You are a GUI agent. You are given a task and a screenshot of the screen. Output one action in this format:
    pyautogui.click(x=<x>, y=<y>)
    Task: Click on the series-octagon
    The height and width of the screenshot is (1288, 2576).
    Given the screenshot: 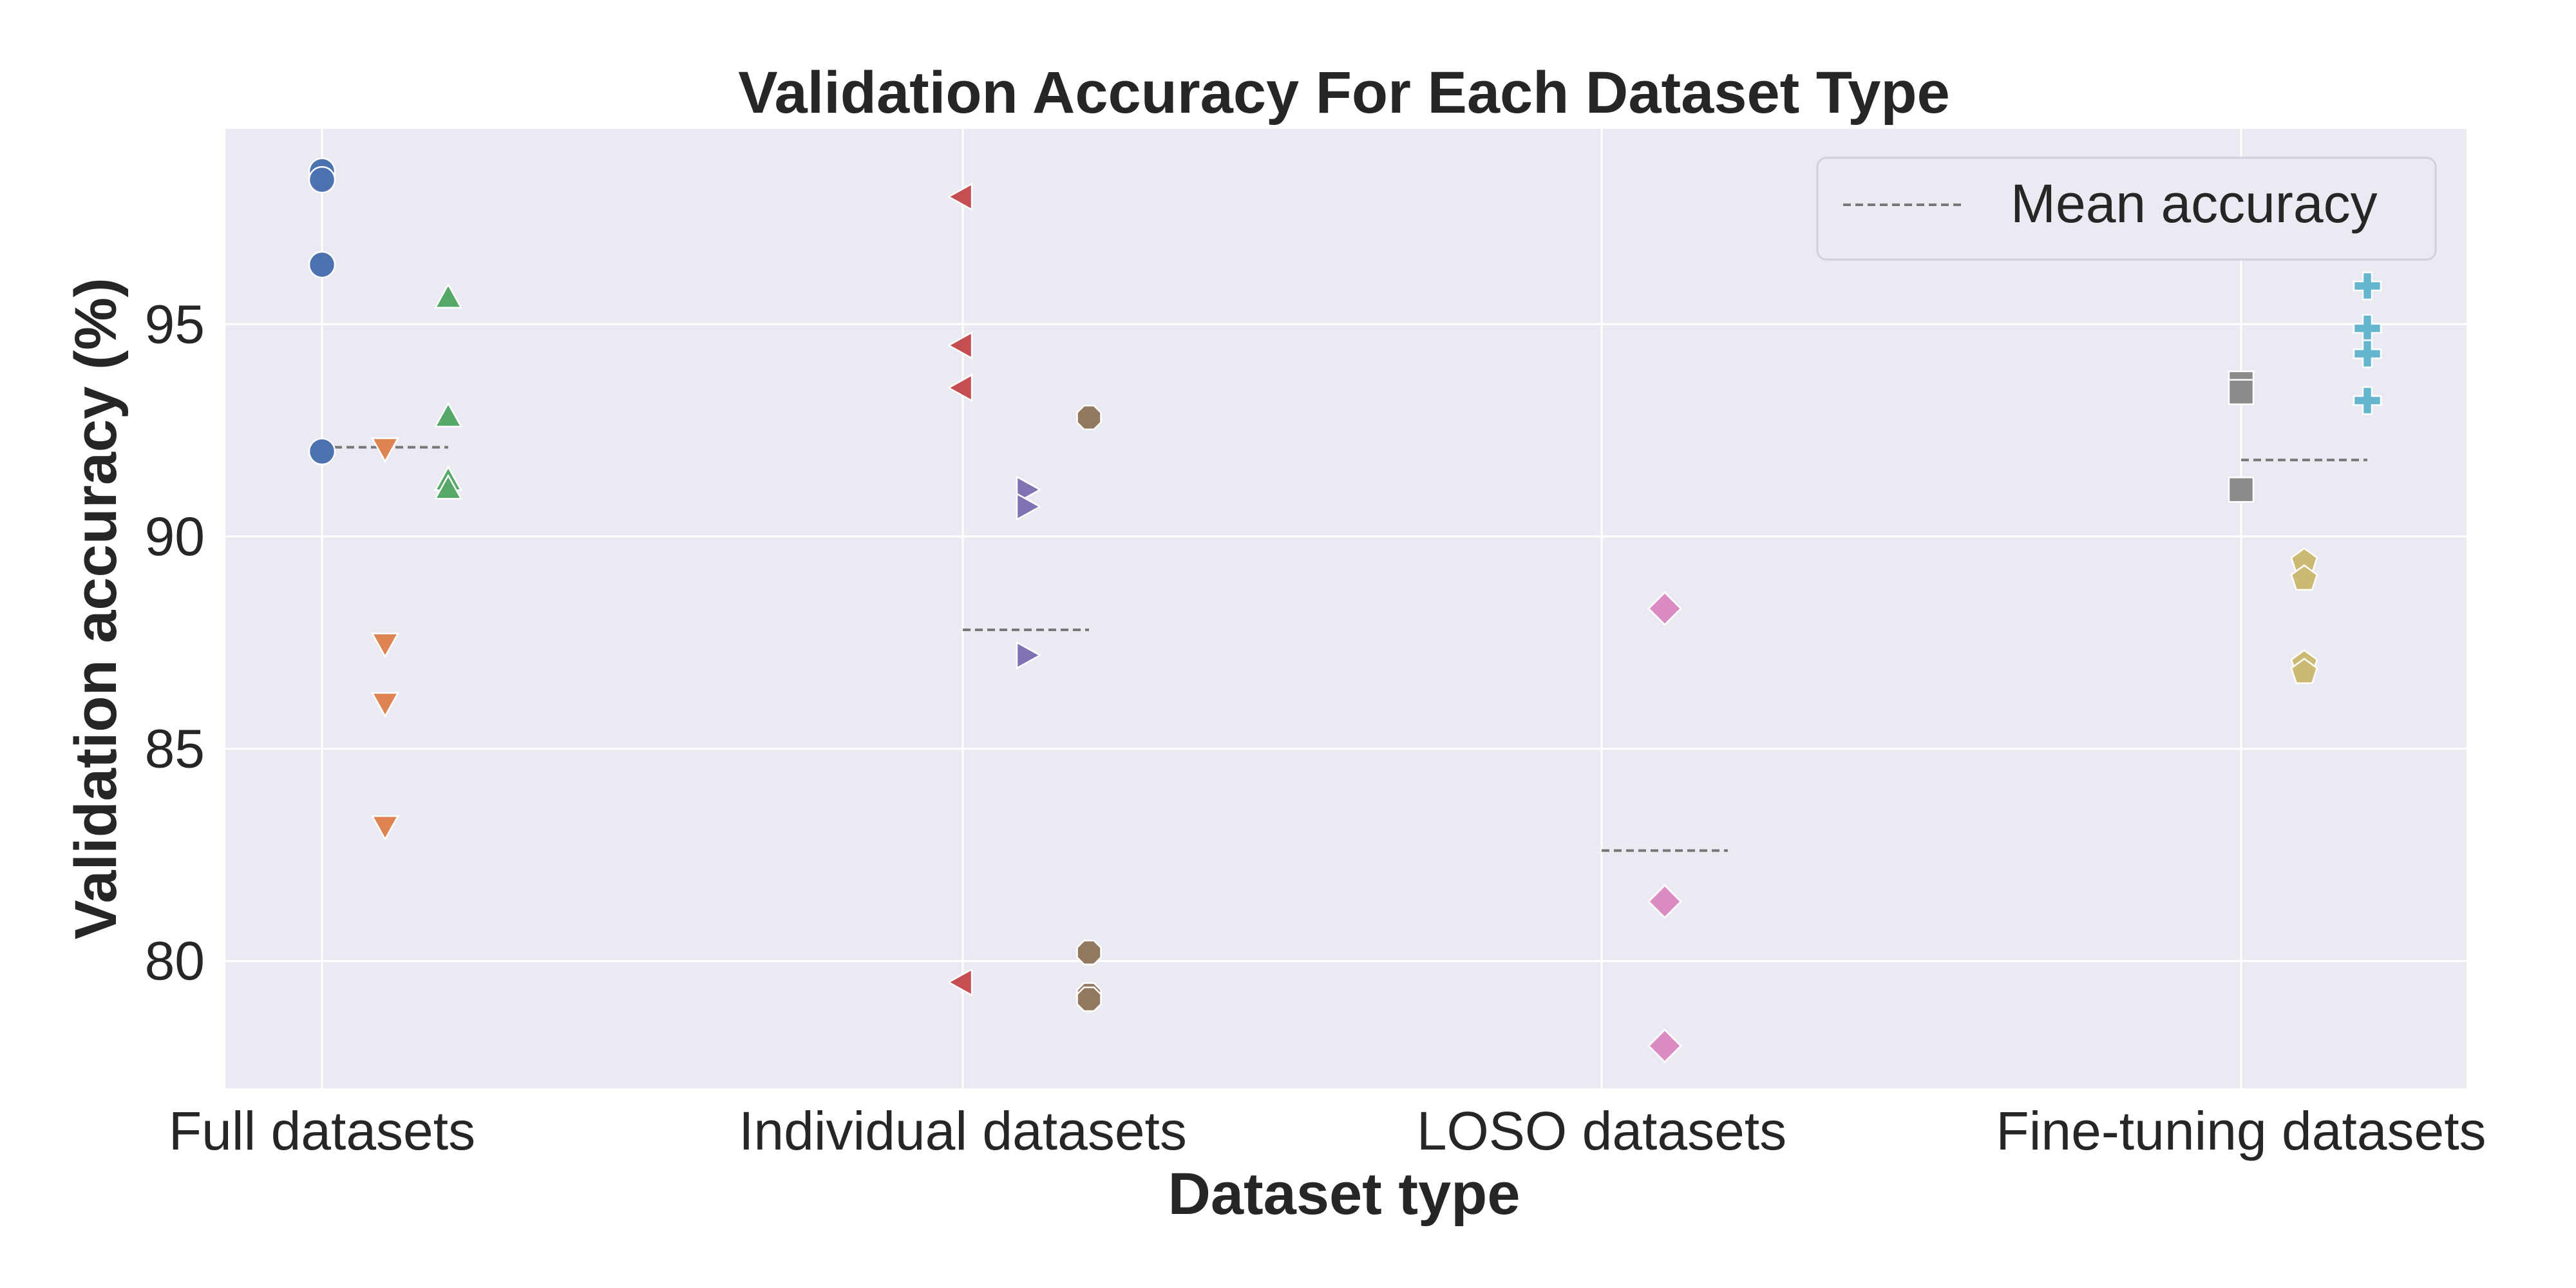 What is the action you would take?
    pyautogui.click(x=1089, y=708)
    